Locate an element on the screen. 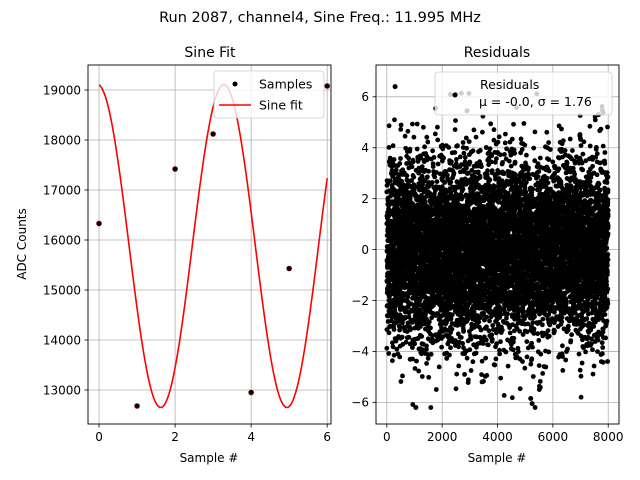  sine-fit-y-tick-label: 16000 is located at coordinates (62, 240).